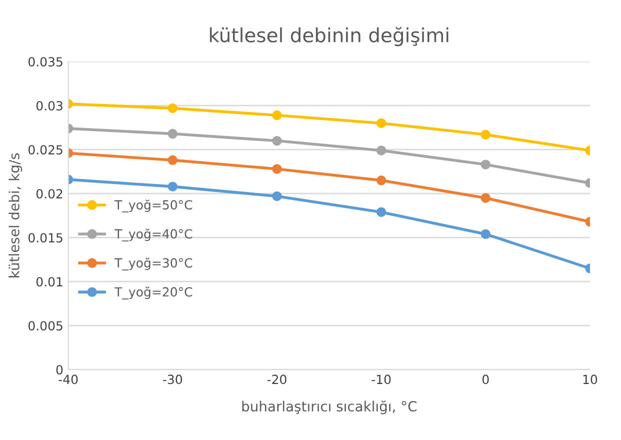 This screenshot has width=621, height=440. I want to click on y-tick-label: 0.01, so click(49, 282).